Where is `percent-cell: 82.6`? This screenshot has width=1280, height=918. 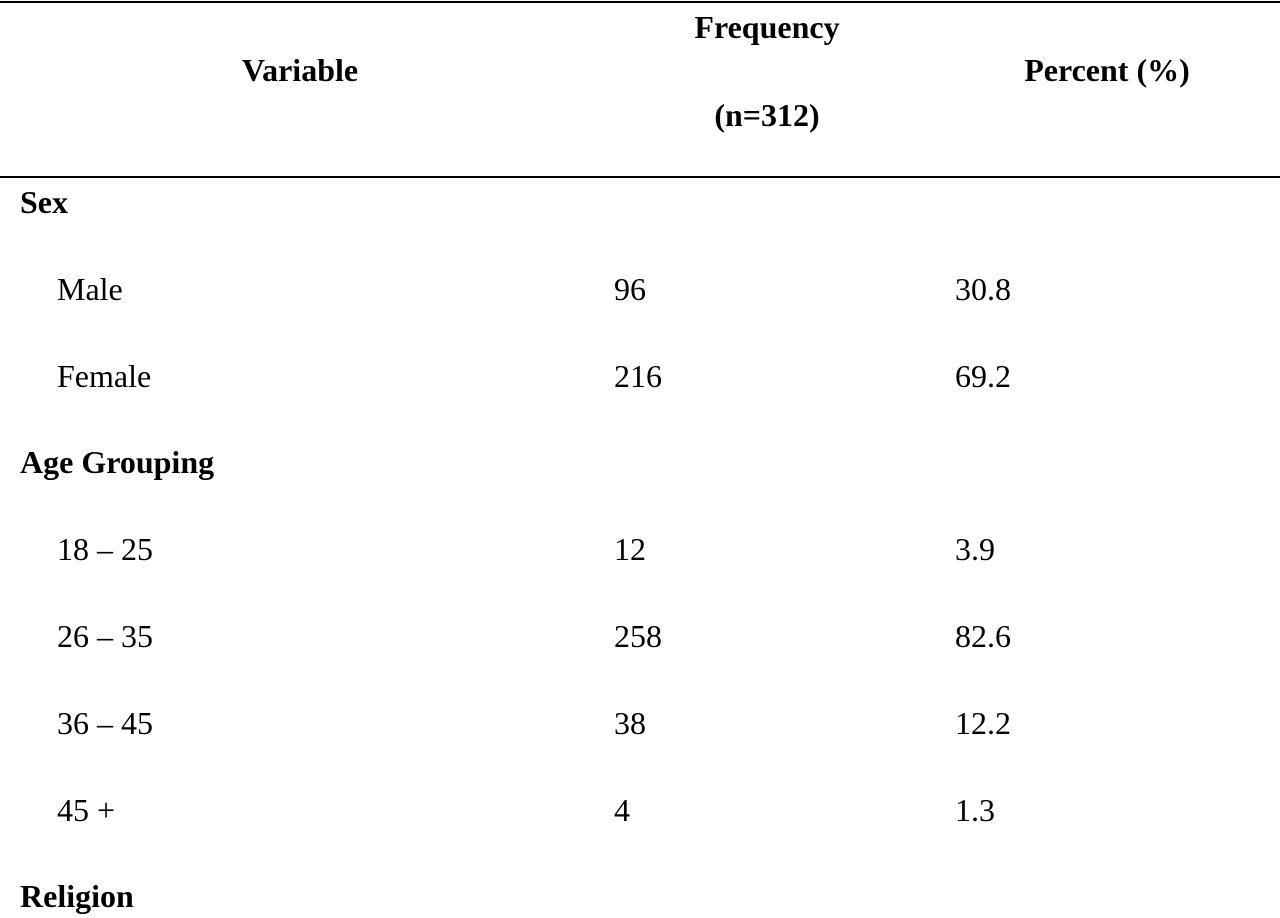
percent-cell: 82.6 is located at coordinates (983, 636).